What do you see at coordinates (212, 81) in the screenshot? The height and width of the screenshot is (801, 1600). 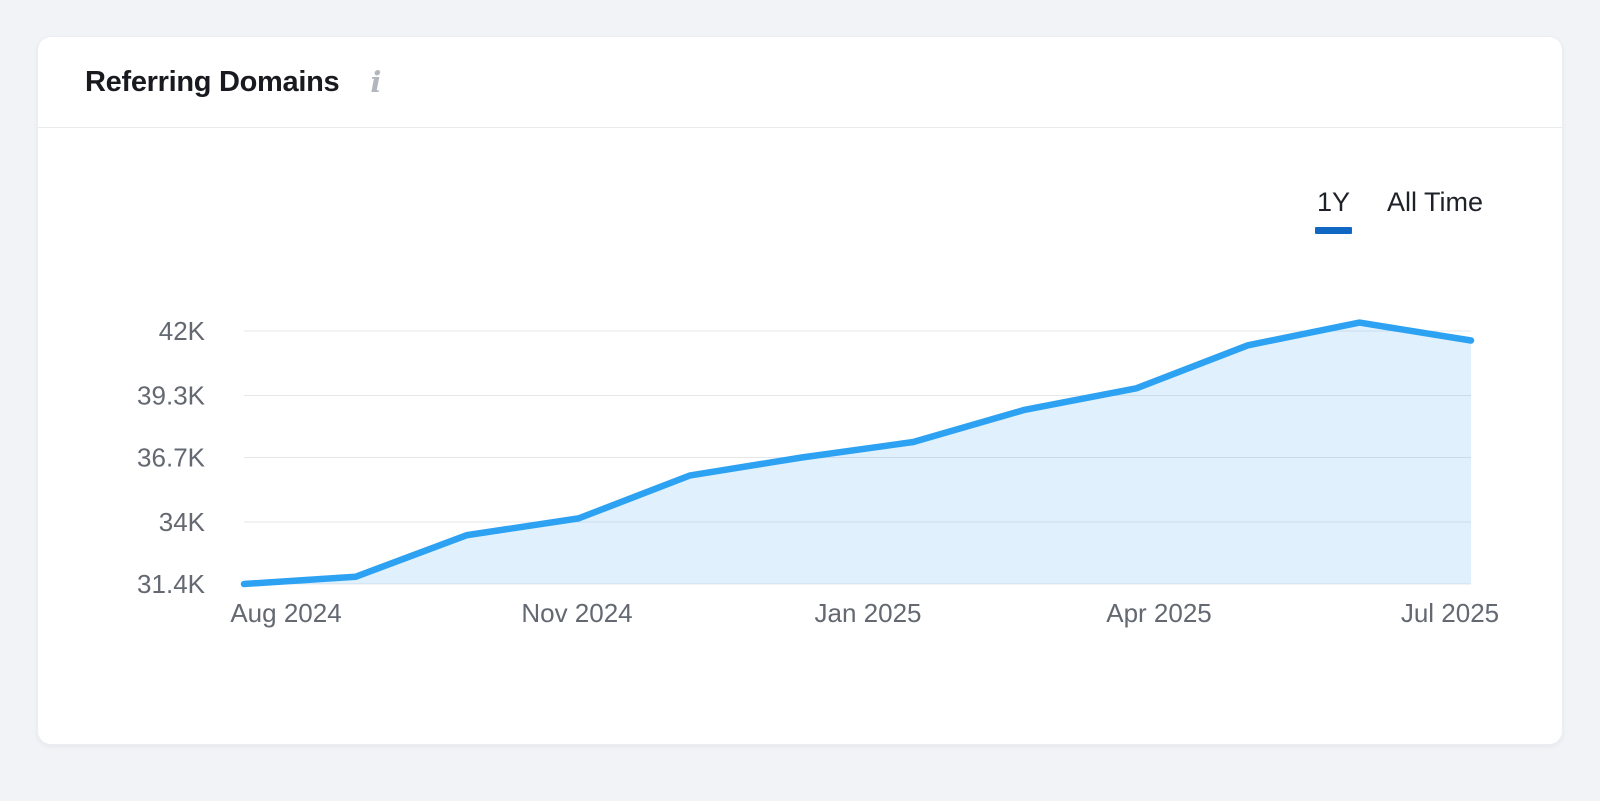 I see `card-title: Referring Domains` at bounding box center [212, 81].